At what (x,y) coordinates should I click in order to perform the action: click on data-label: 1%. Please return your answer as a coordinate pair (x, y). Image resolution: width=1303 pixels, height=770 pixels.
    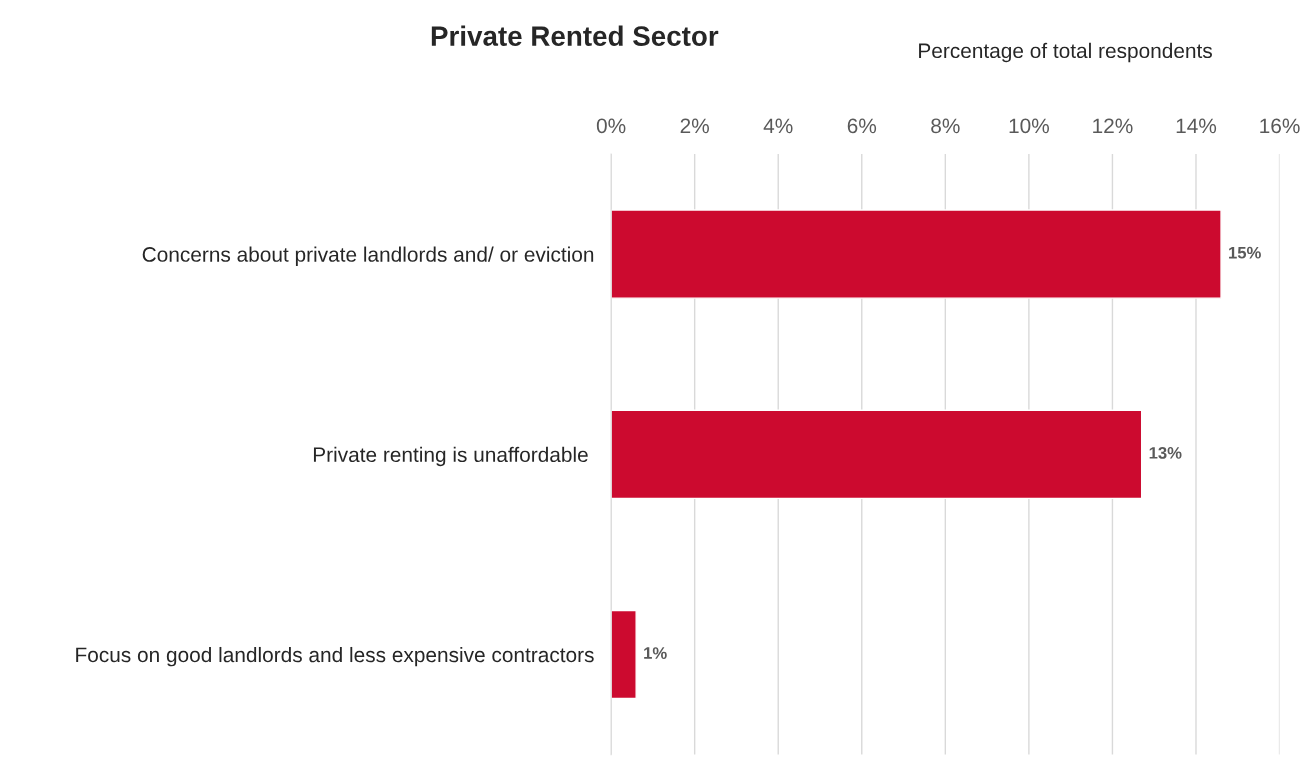
    Looking at the image, I should click on (655, 653).